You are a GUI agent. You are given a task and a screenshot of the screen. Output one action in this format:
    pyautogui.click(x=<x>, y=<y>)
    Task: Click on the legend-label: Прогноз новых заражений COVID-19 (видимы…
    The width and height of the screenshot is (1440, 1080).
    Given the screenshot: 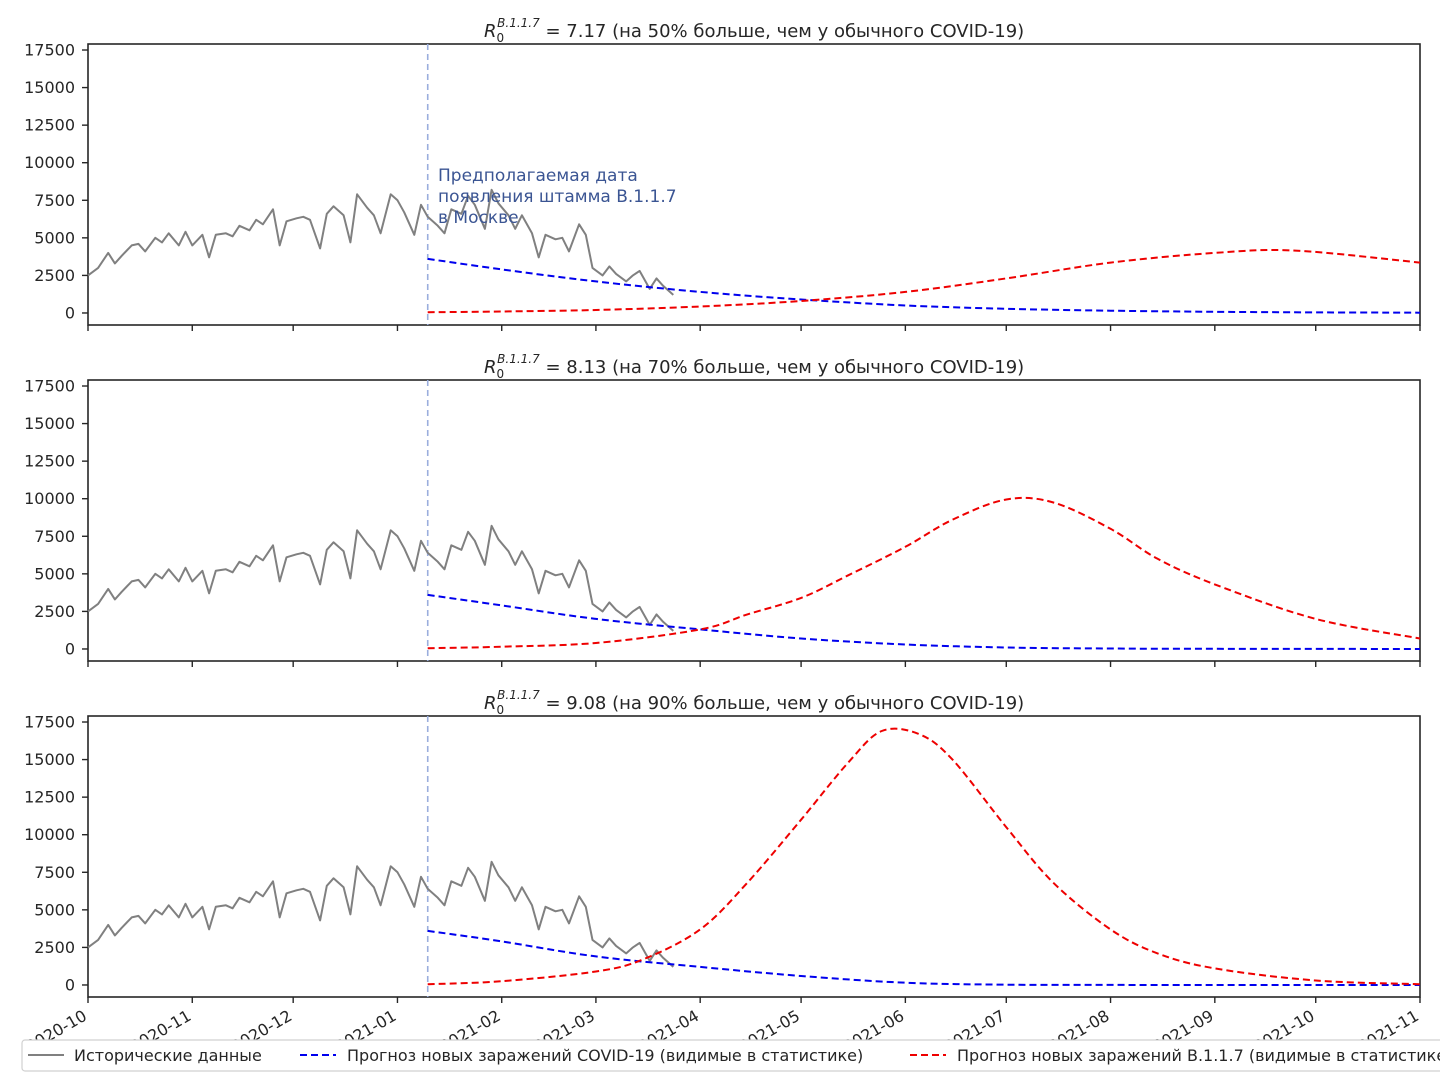 What is the action you would take?
    pyautogui.click(x=605, y=1055)
    